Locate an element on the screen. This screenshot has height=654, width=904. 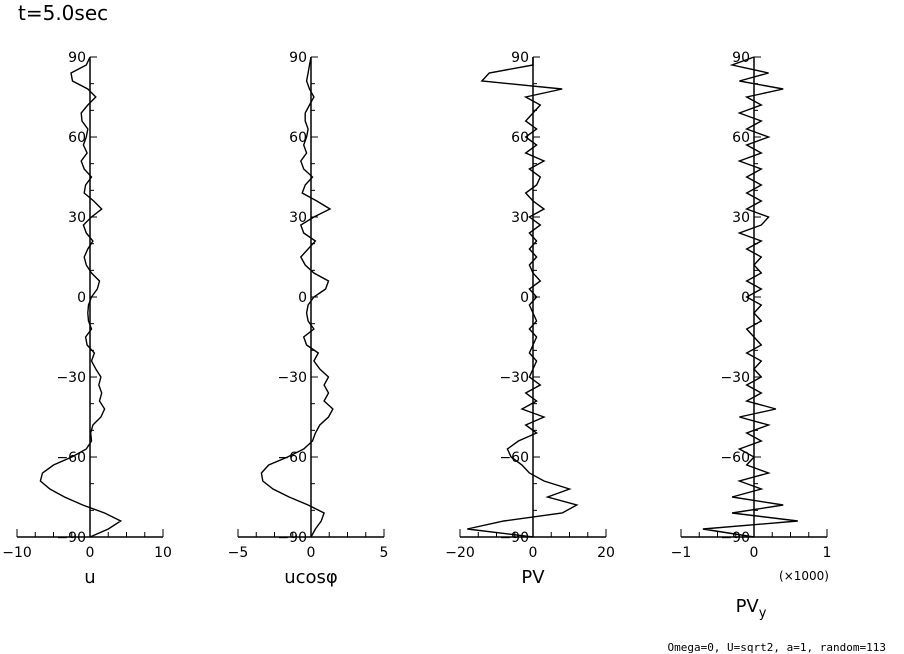
x-tick-label: 5 is located at coordinates (384, 553).